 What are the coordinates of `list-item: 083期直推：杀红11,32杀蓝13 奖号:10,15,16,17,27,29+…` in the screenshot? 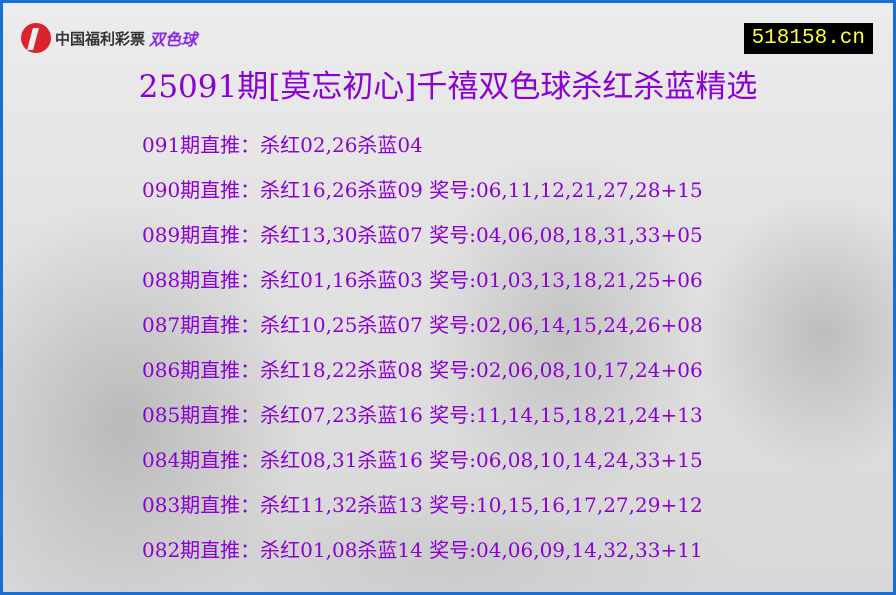 It's located at (422, 505).